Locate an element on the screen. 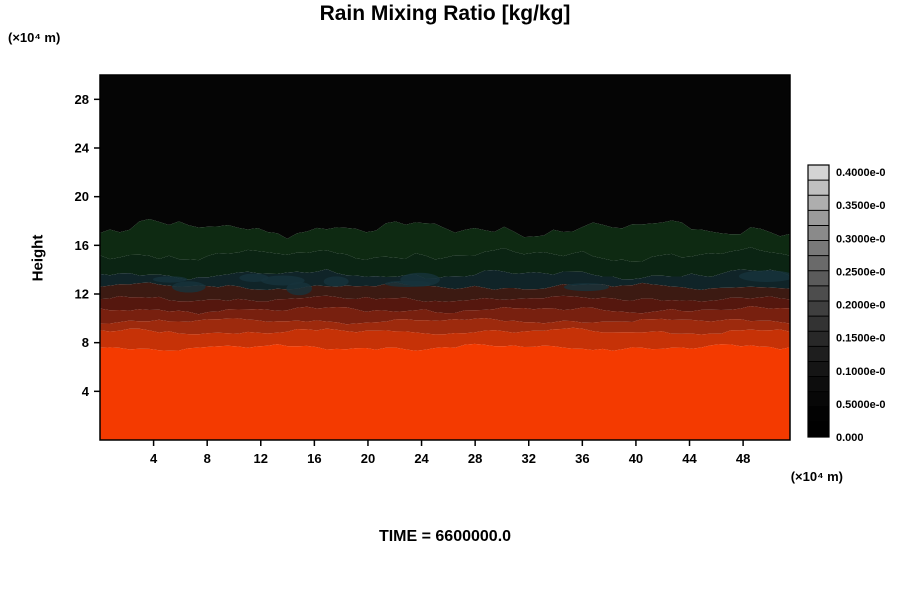 This screenshot has width=900, height=600. colorbar-tick-label: 0.2000e-0 is located at coordinates (861, 306).